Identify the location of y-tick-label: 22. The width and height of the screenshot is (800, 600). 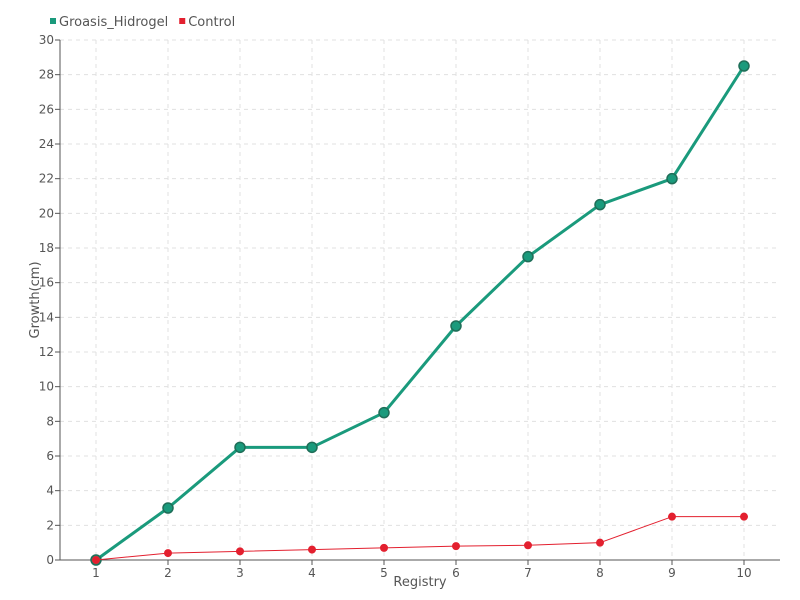
(46, 179).